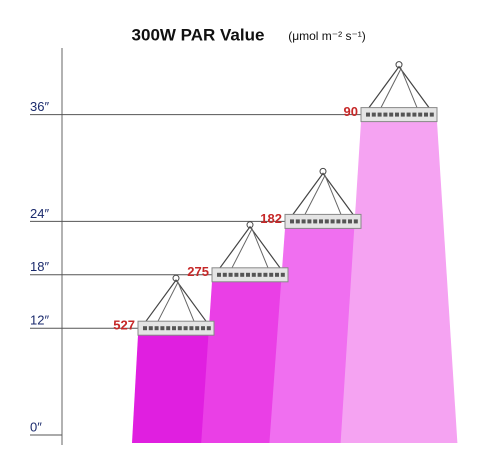  What do you see at coordinates (198, 271) in the screenshot?
I see `value-label: 275` at bounding box center [198, 271].